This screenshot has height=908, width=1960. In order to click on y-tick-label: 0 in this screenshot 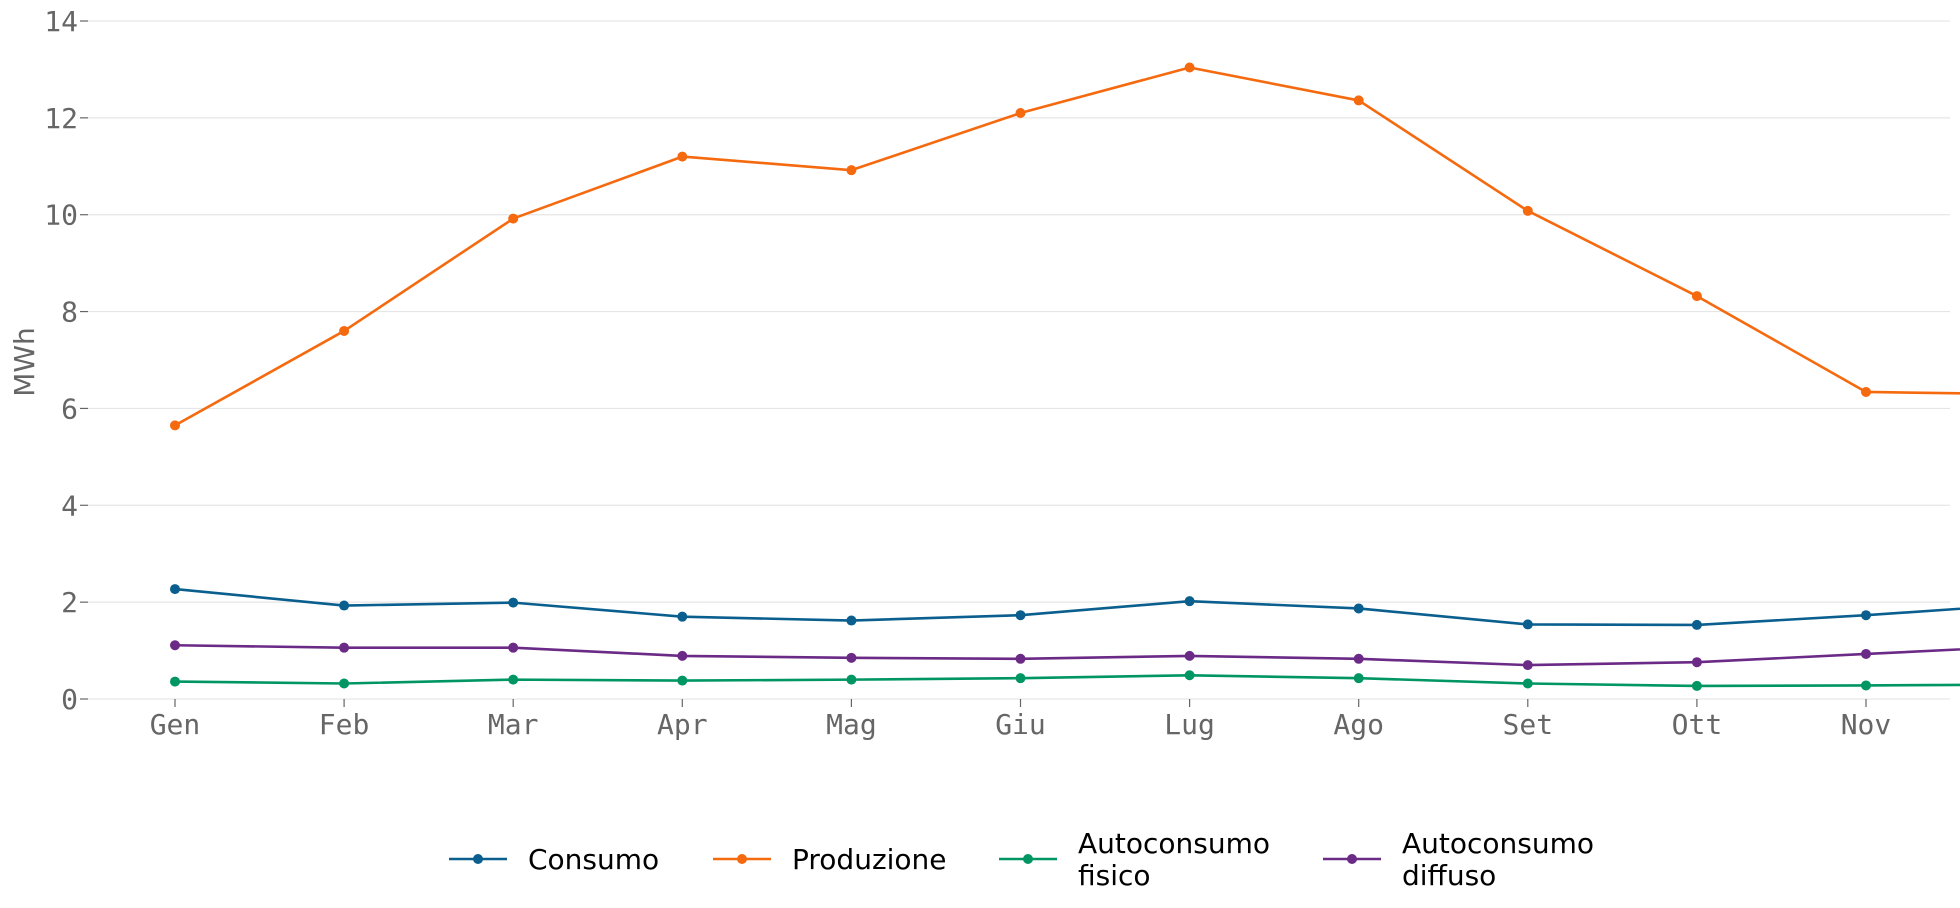, I will do `click(69, 699)`.